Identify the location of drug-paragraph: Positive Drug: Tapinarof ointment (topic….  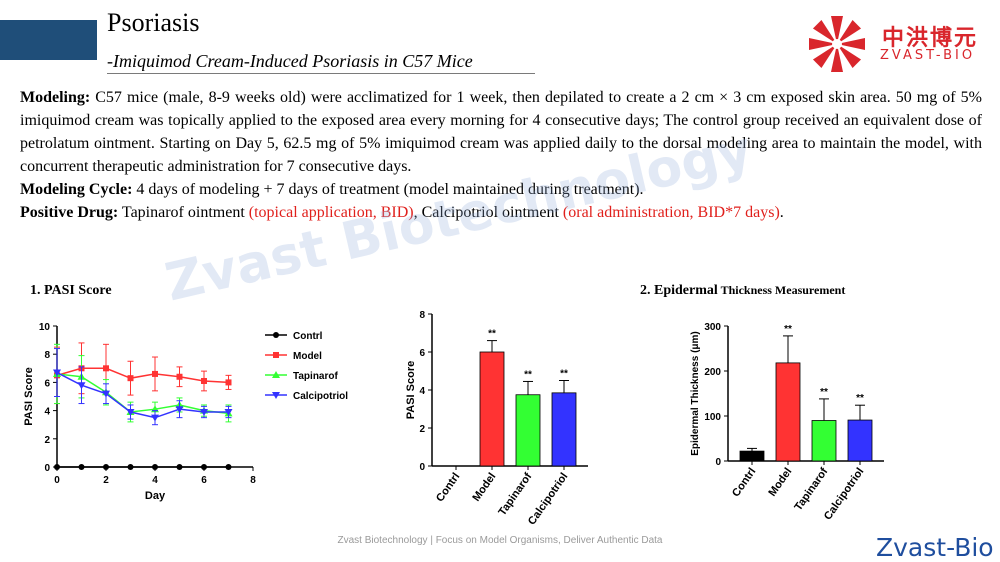
(501, 212).